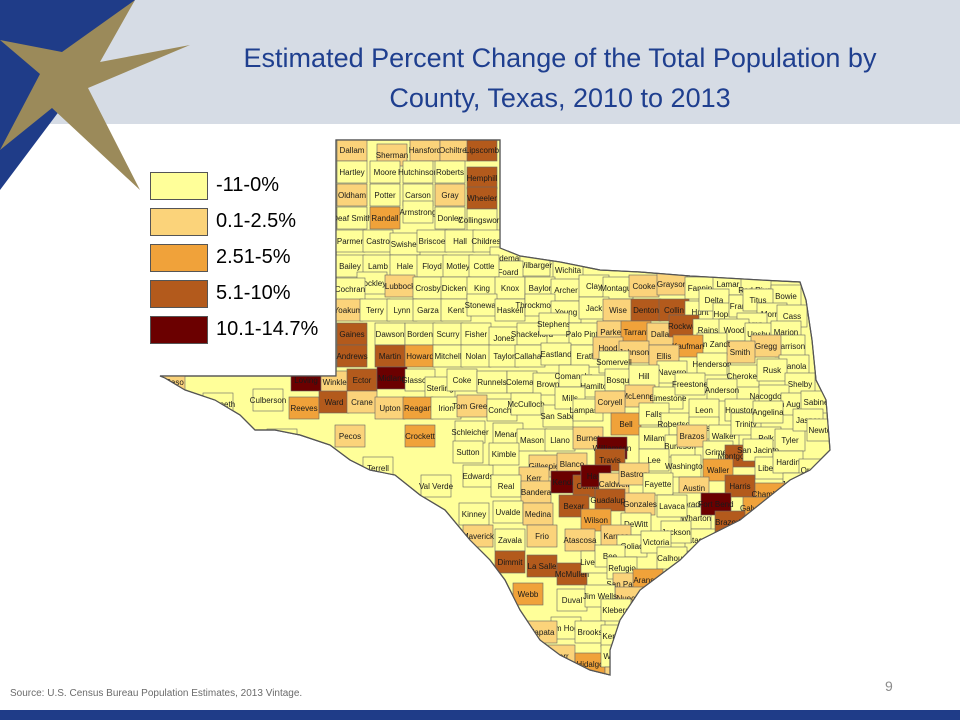 This screenshot has height=720, width=960. I want to click on county-label: Lynn, so click(401, 310).